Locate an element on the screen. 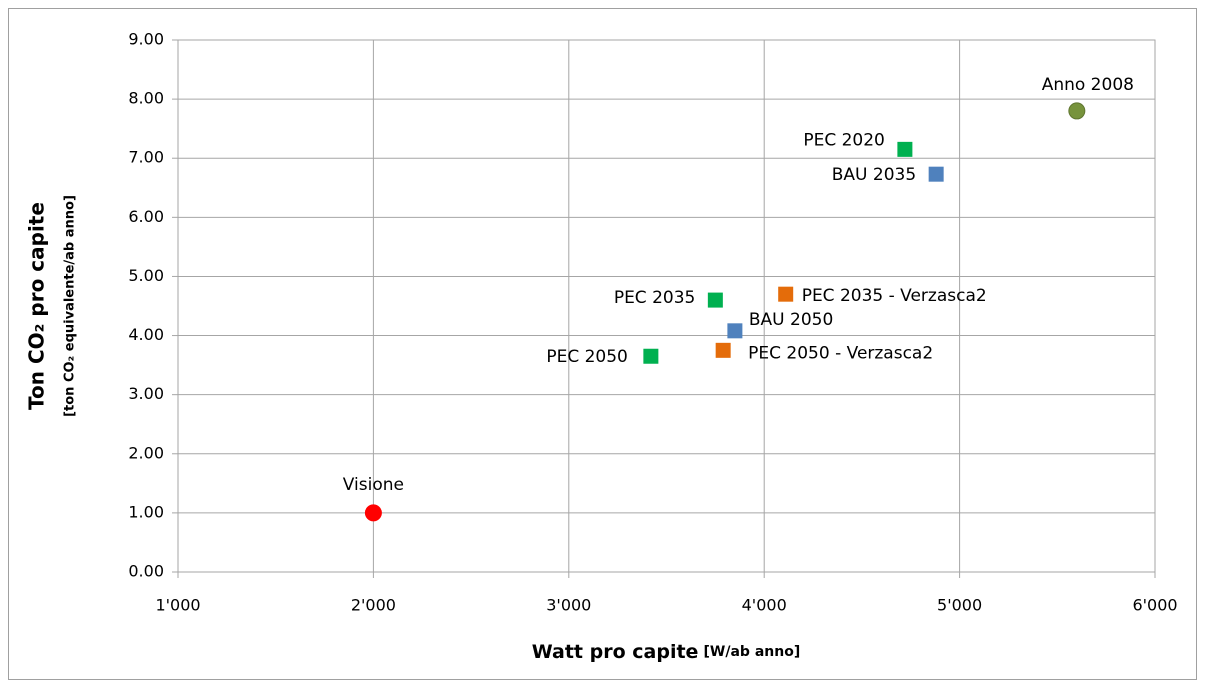 The image size is (1205, 688). y-tick-label: 4.00 is located at coordinates (146, 334).